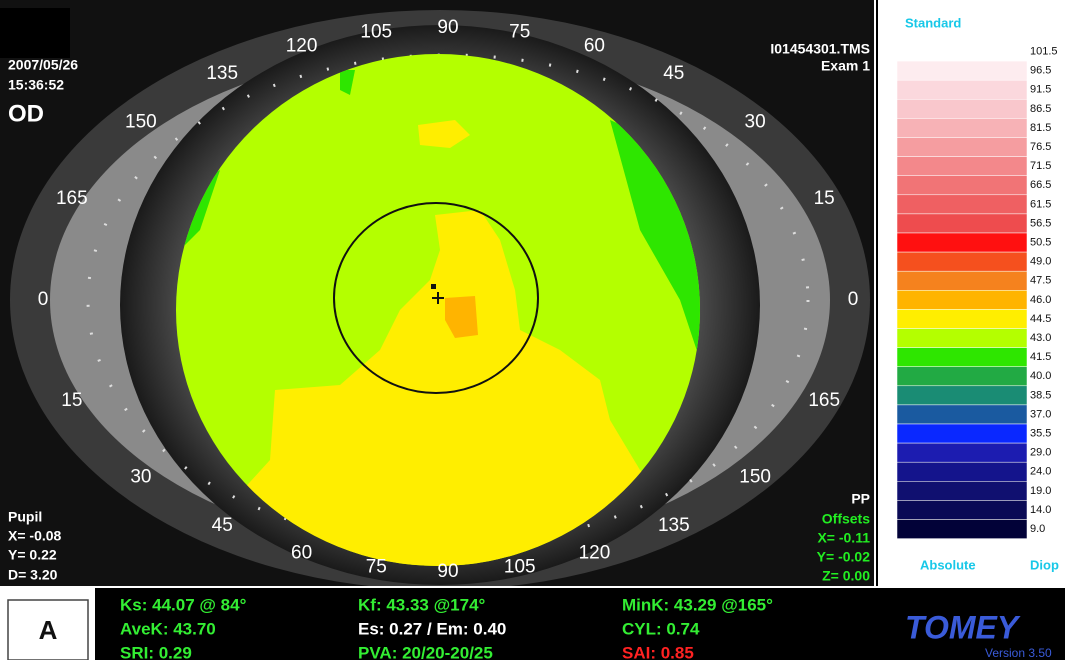  I want to click on pupil-center, so click(433, 286).